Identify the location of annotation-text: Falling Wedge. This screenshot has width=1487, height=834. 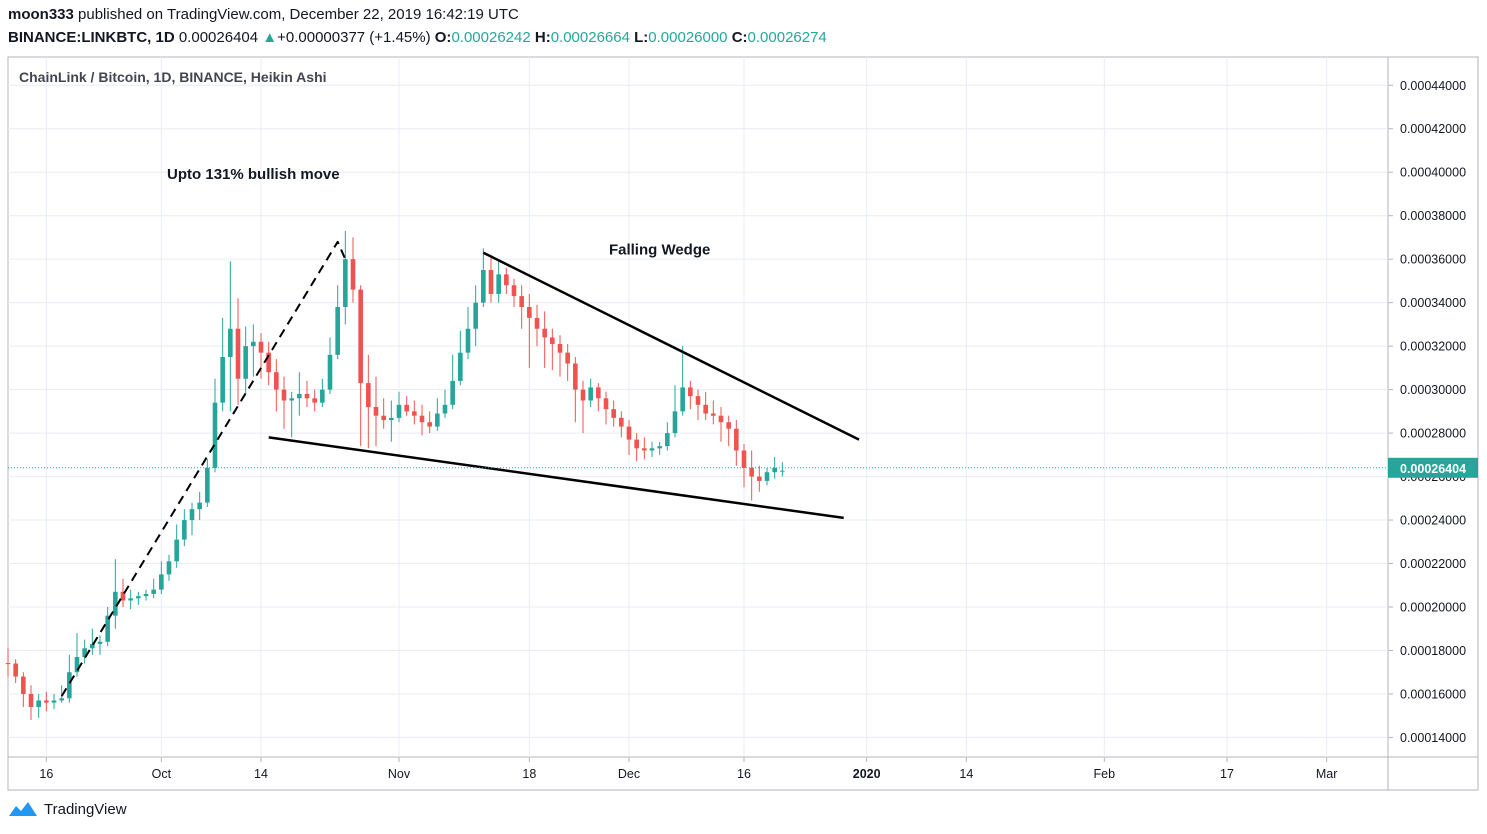
(659, 249).